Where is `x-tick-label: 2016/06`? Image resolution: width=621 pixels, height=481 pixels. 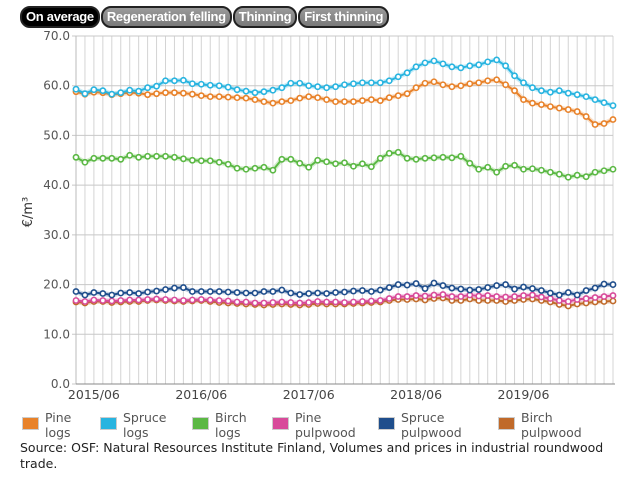
x-tick-label: 2016/06 is located at coordinates (201, 394).